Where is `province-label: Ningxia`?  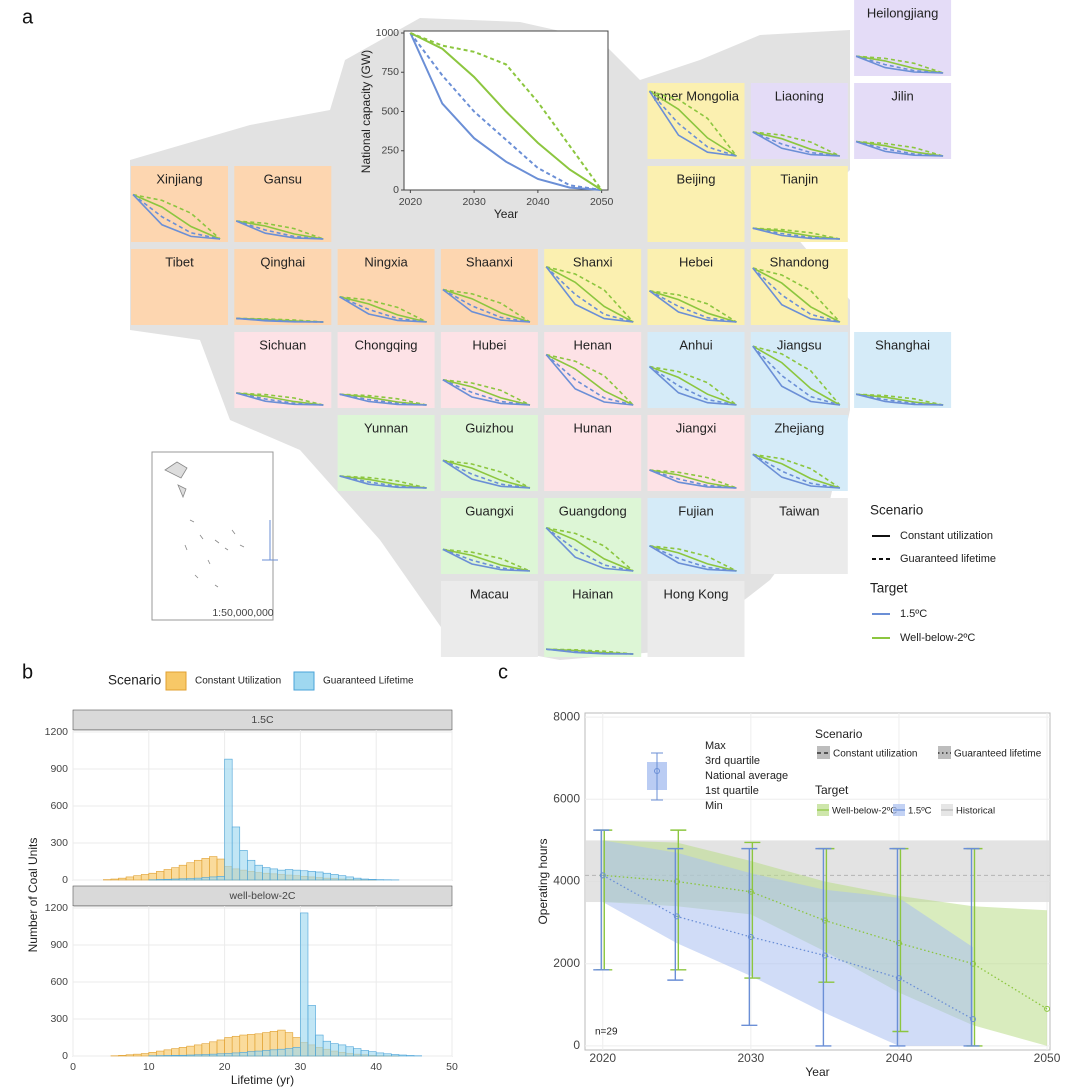 province-label: Ningxia is located at coordinates (386, 261).